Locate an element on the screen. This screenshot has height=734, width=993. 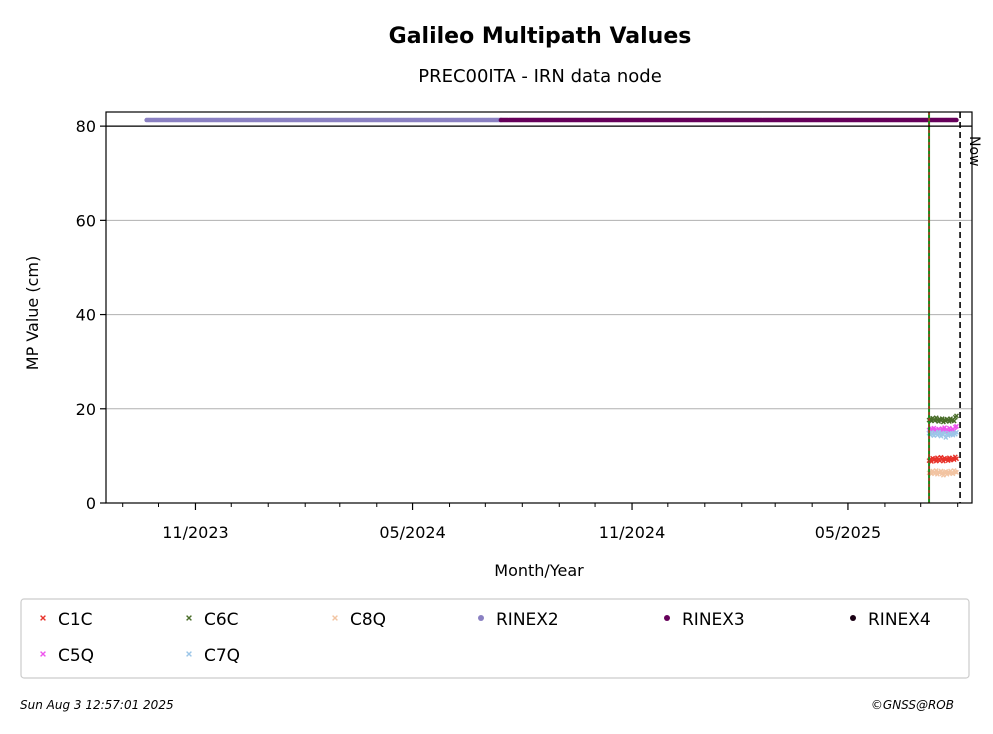
legend-marker-c8q is located at coordinates (335, 618).